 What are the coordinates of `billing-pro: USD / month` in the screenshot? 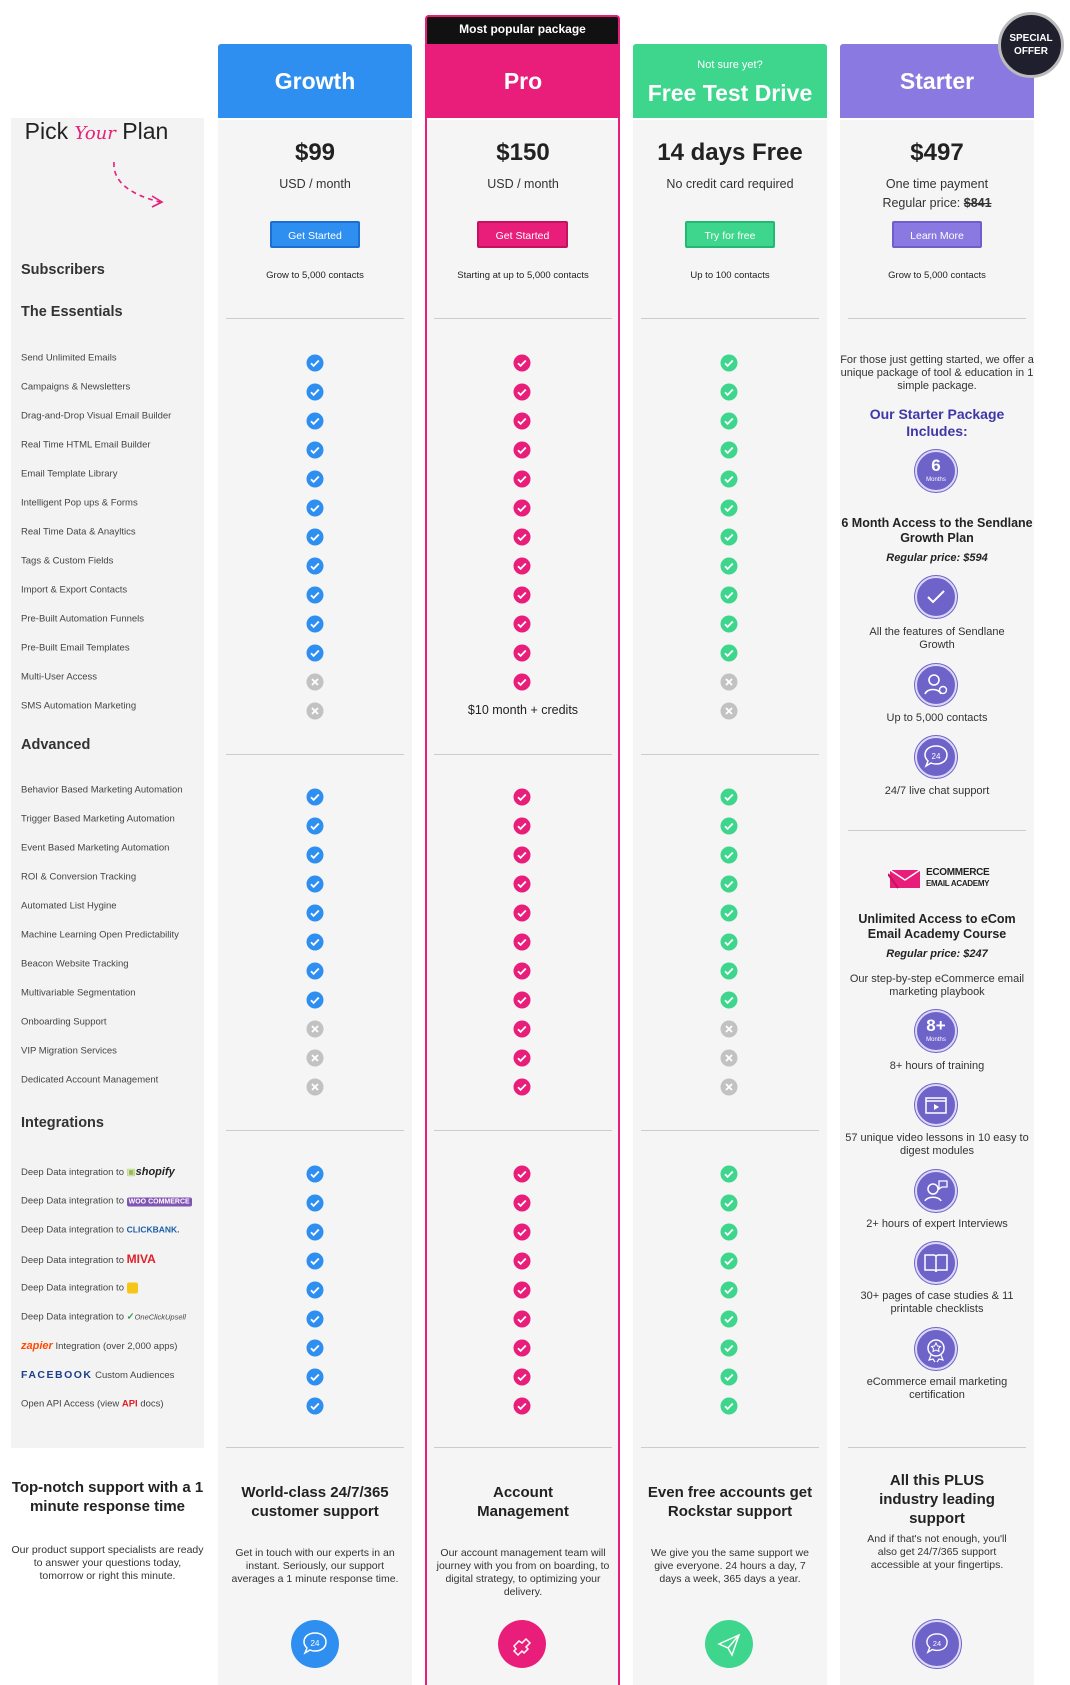 It's located at (523, 184).